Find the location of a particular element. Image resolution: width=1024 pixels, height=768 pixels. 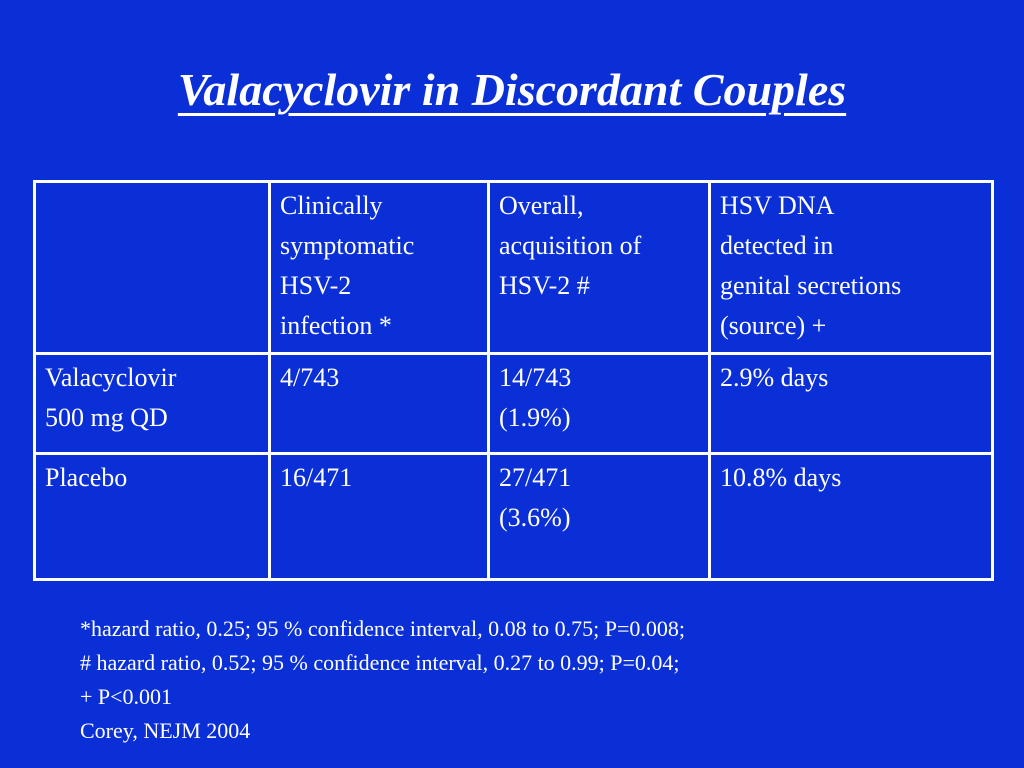

header-cell-overall-acquisition: Overall, acquisition of HSV-2 # is located at coordinates (599, 267).